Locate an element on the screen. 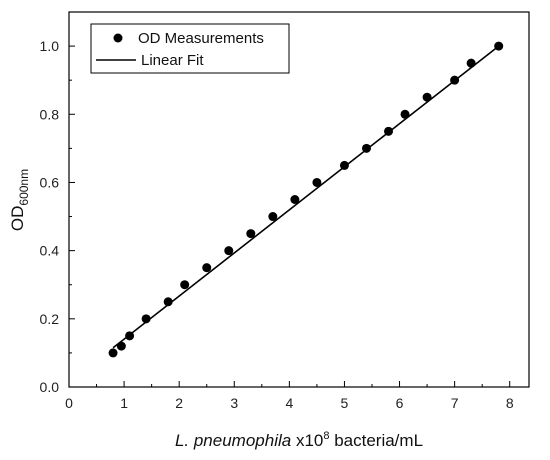 Image resolution: width=550 pixels, height=460 pixels. x-tick-label: 8 is located at coordinates (510, 403).